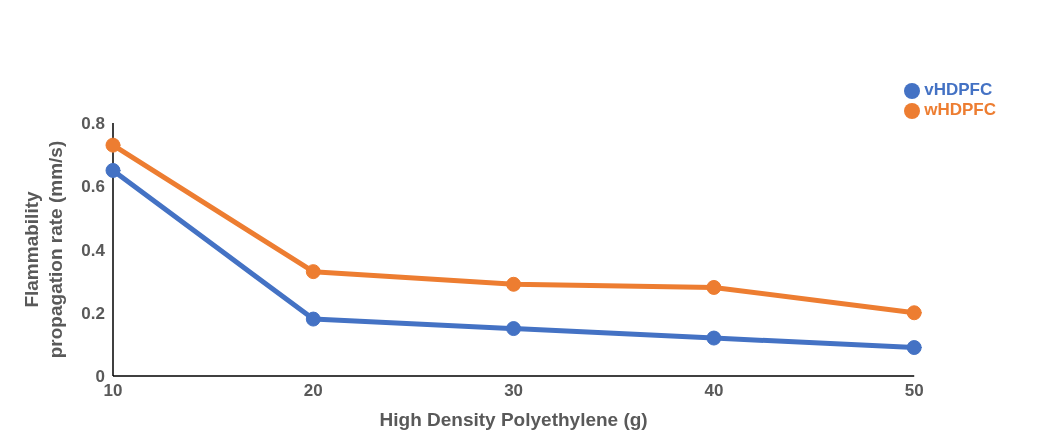  Describe the element at coordinates (513, 419) in the screenshot. I see `x-axis-title: High Density Polyethylene (g)` at that location.